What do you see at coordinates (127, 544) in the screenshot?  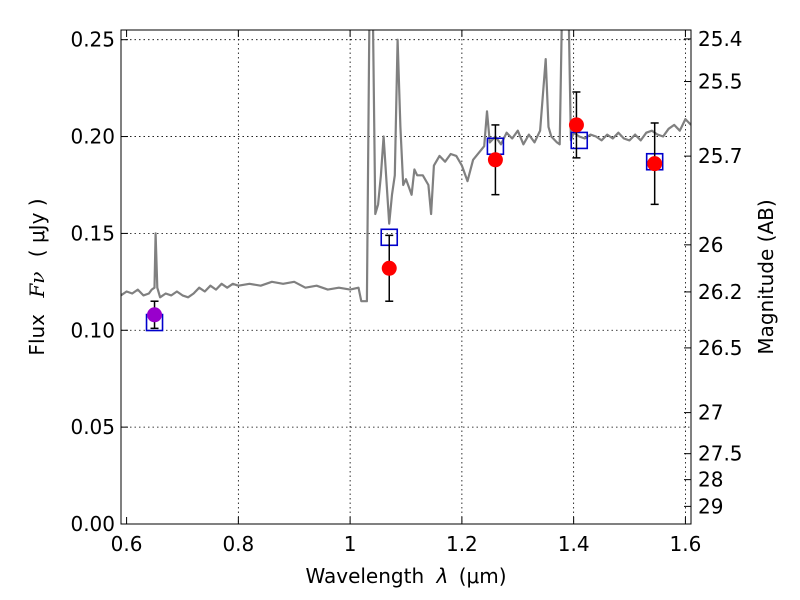 I see `x-tick-label: 0.6` at bounding box center [127, 544].